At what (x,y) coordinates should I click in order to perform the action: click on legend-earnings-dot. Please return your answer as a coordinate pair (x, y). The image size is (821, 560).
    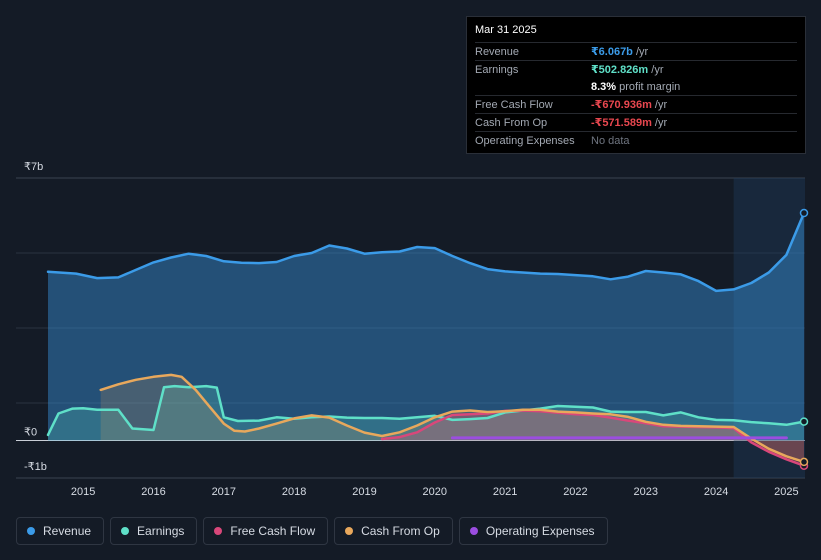
    Looking at the image, I should click on (125, 531).